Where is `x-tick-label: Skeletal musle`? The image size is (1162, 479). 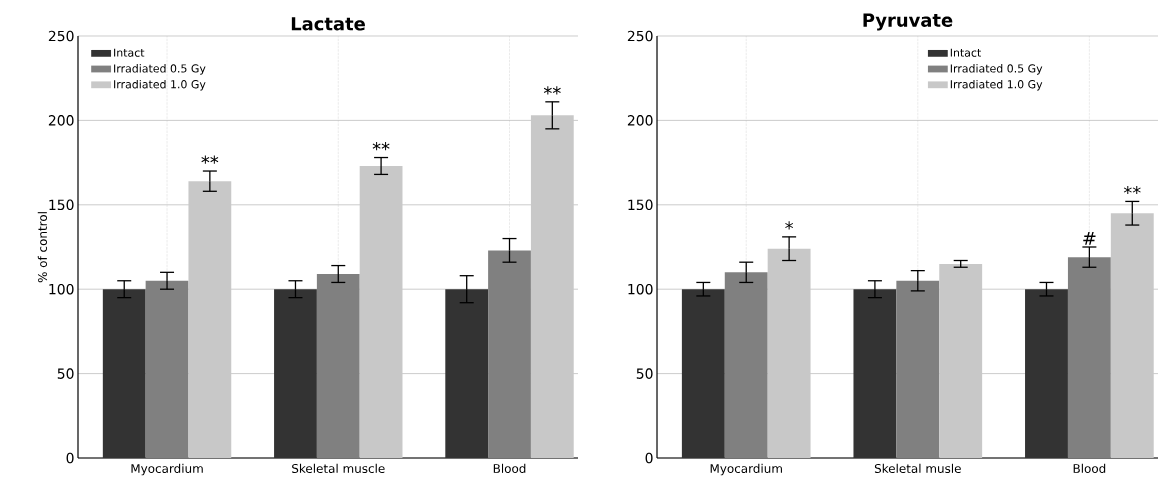
x-tick-label: Skeletal musle is located at coordinates (917, 468).